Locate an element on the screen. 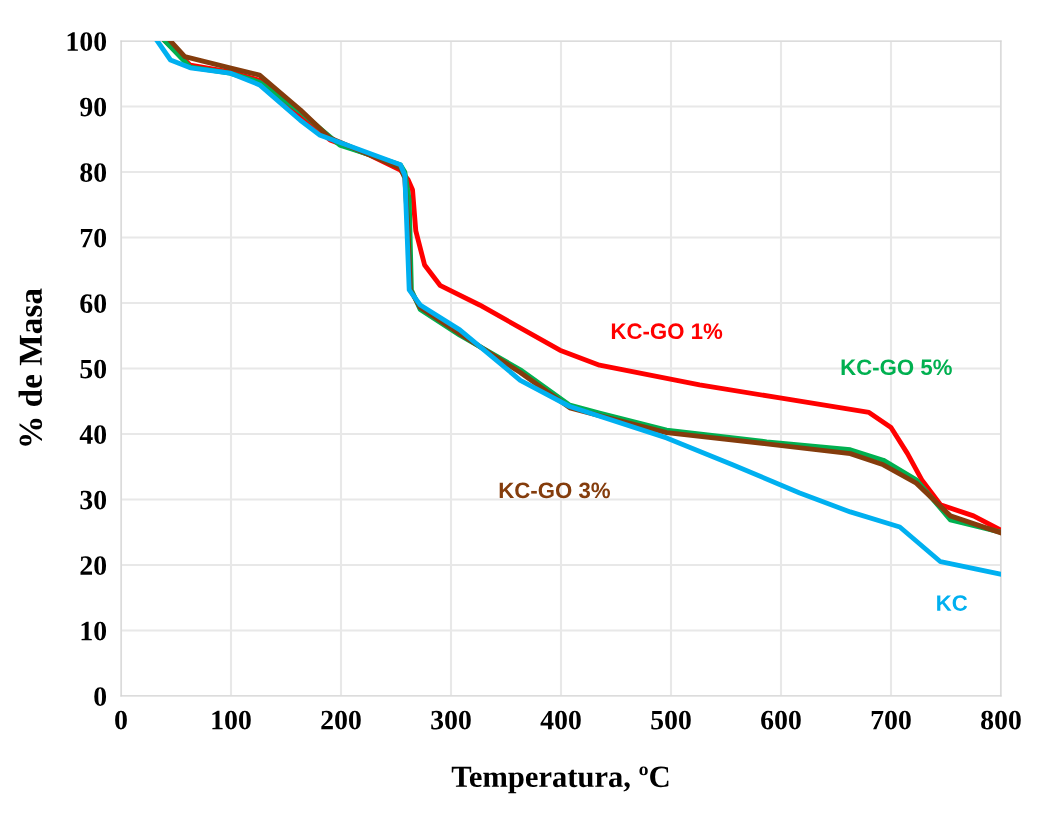 This screenshot has height=818, width=1043. y-tick-label: 80 is located at coordinates (93, 172).